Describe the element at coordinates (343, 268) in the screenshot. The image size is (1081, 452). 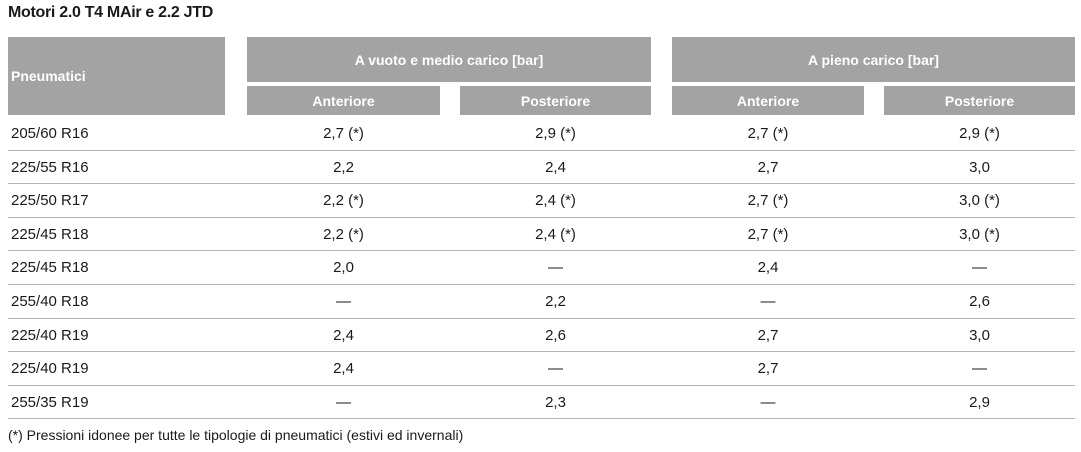
I see `cell: 2,0` at that location.